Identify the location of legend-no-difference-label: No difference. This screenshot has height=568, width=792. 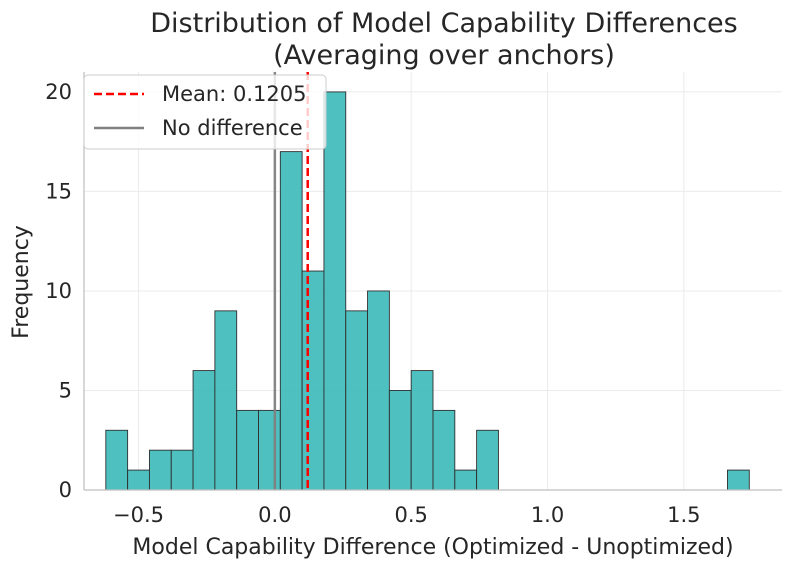
(232, 128).